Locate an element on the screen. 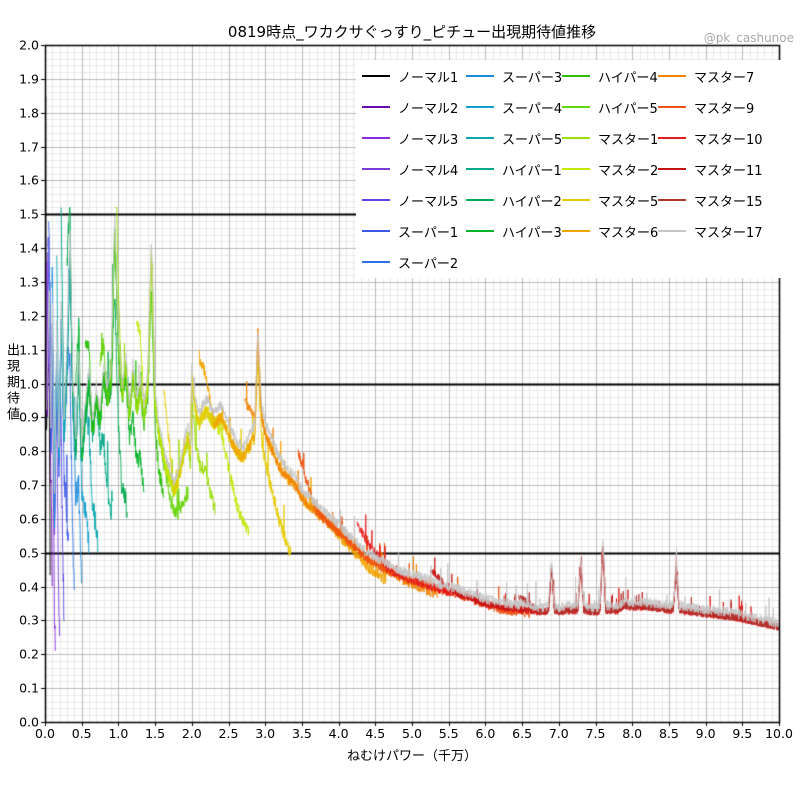 The width and height of the screenshot is (800, 800). x-tick-label: 1.5 is located at coordinates (155, 733).